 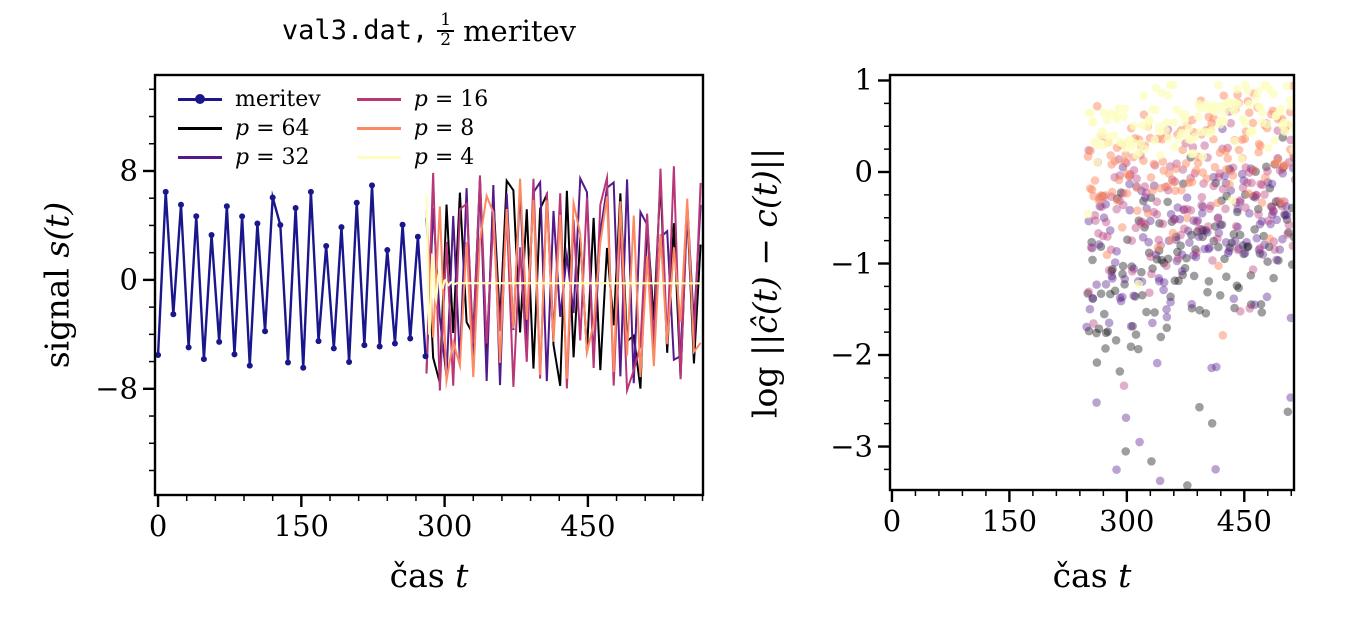 What do you see at coordinates (863, 79) in the screenshot?
I see `y-tick-label: 1` at bounding box center [863, 79].